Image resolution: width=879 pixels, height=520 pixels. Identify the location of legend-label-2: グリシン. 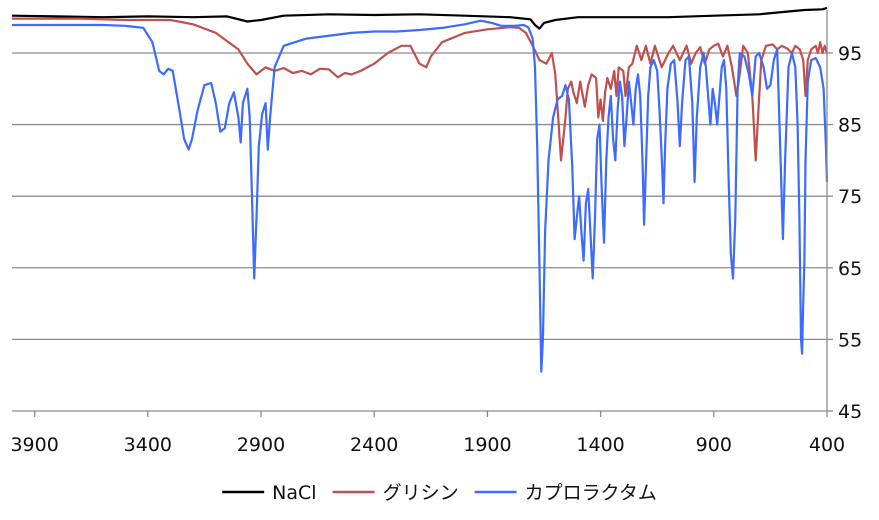
(421, 493).